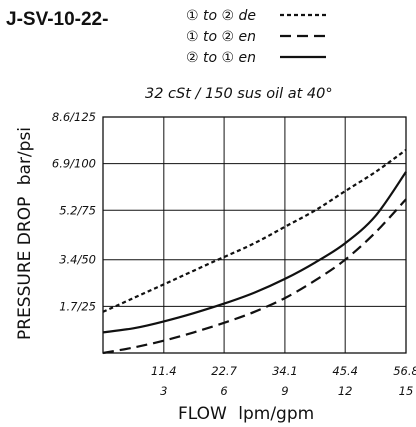 This screenshot has width=416, height=427. Describe the element at coordinates (164, 371) in the screenshot. I see `x-tick-label-lpm-0: 11.4` at that location.